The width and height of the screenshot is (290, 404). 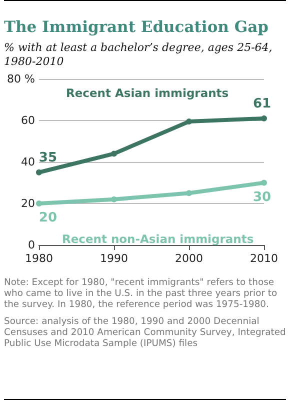 What do you see at coordinates (27, 162) in the screenshot?
I see `y-tick-label: 40` at bounding box center [27, 162].